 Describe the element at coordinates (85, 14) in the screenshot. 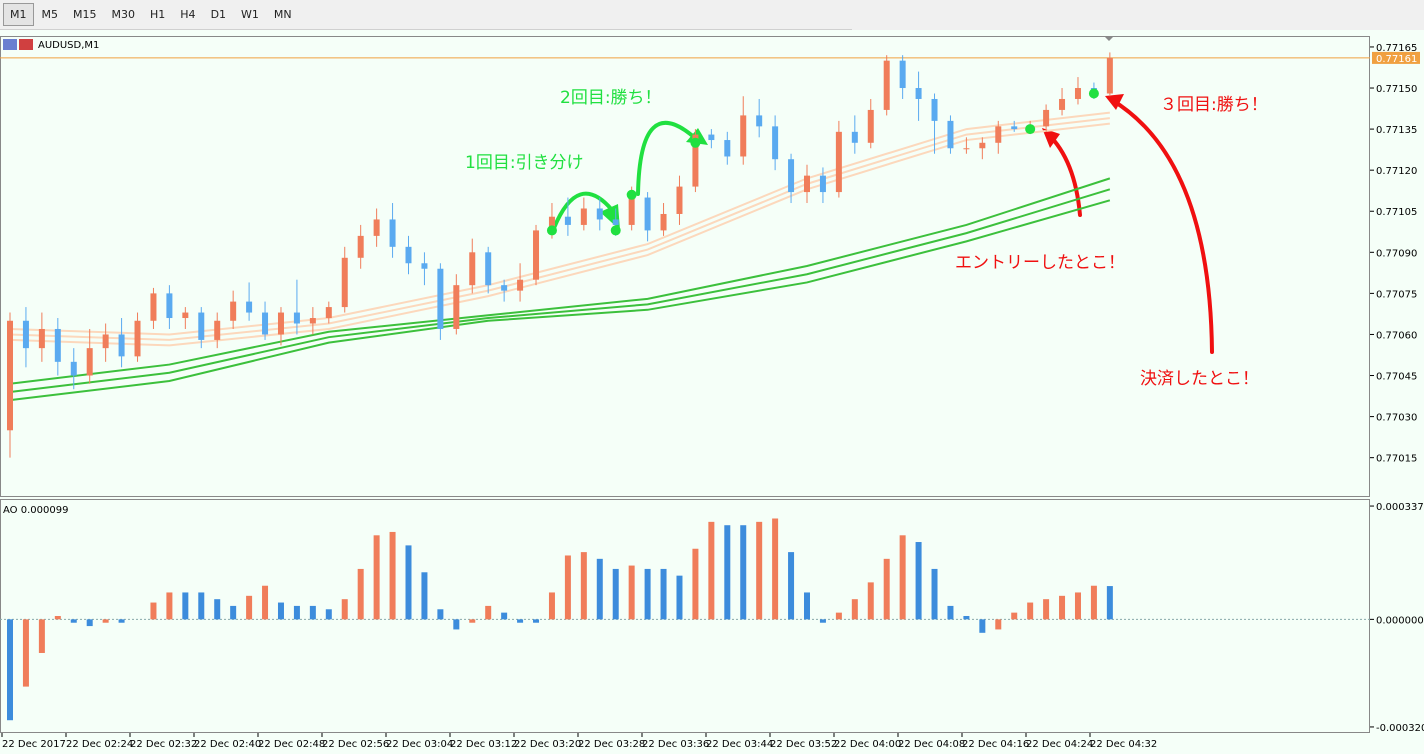

I see `timeframe-button: M15` at that location.